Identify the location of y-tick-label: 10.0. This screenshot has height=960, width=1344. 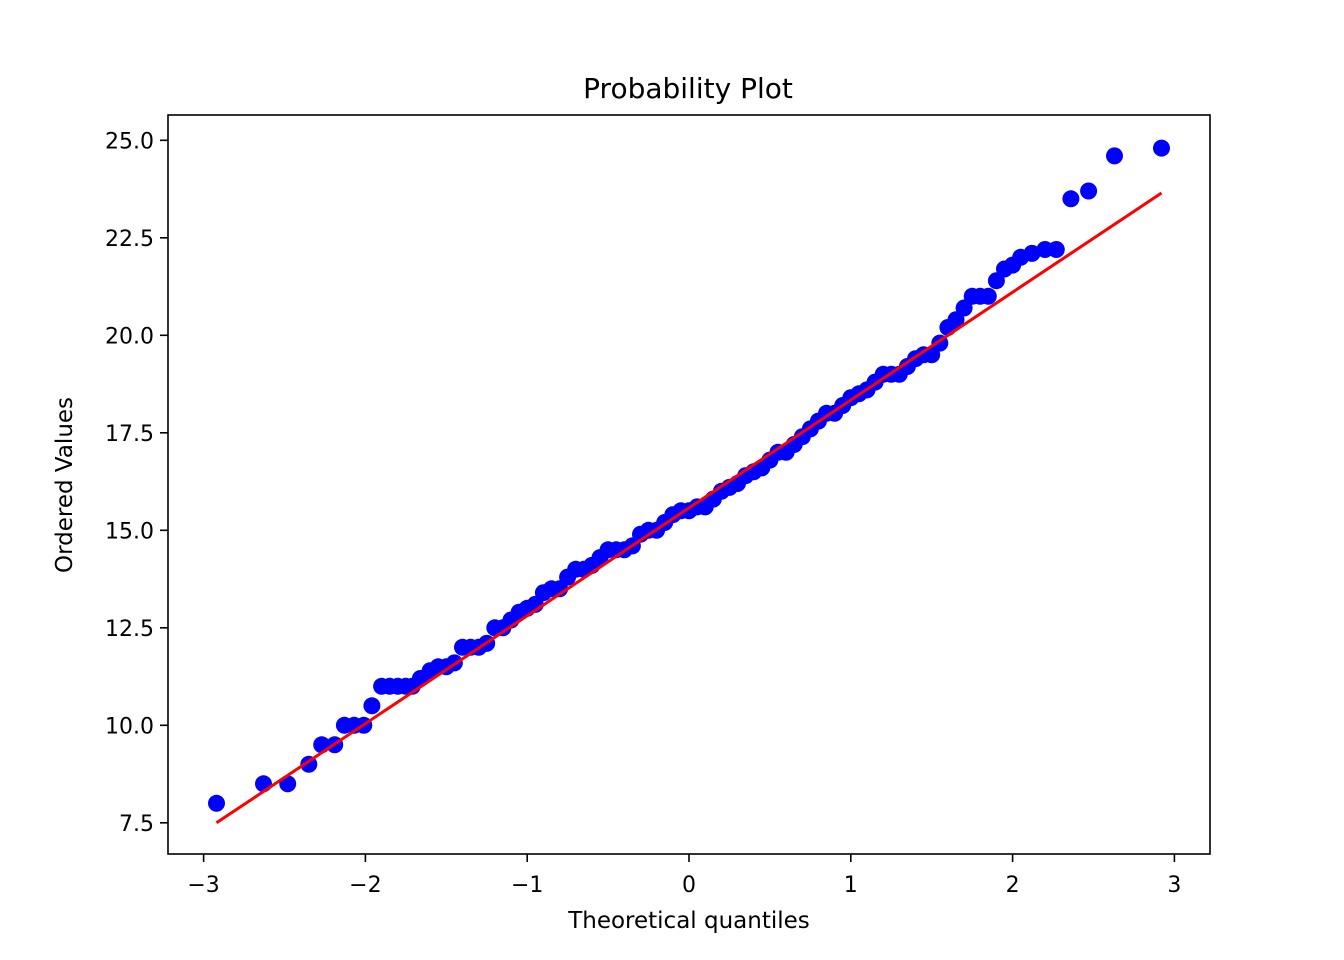
(129, 726).